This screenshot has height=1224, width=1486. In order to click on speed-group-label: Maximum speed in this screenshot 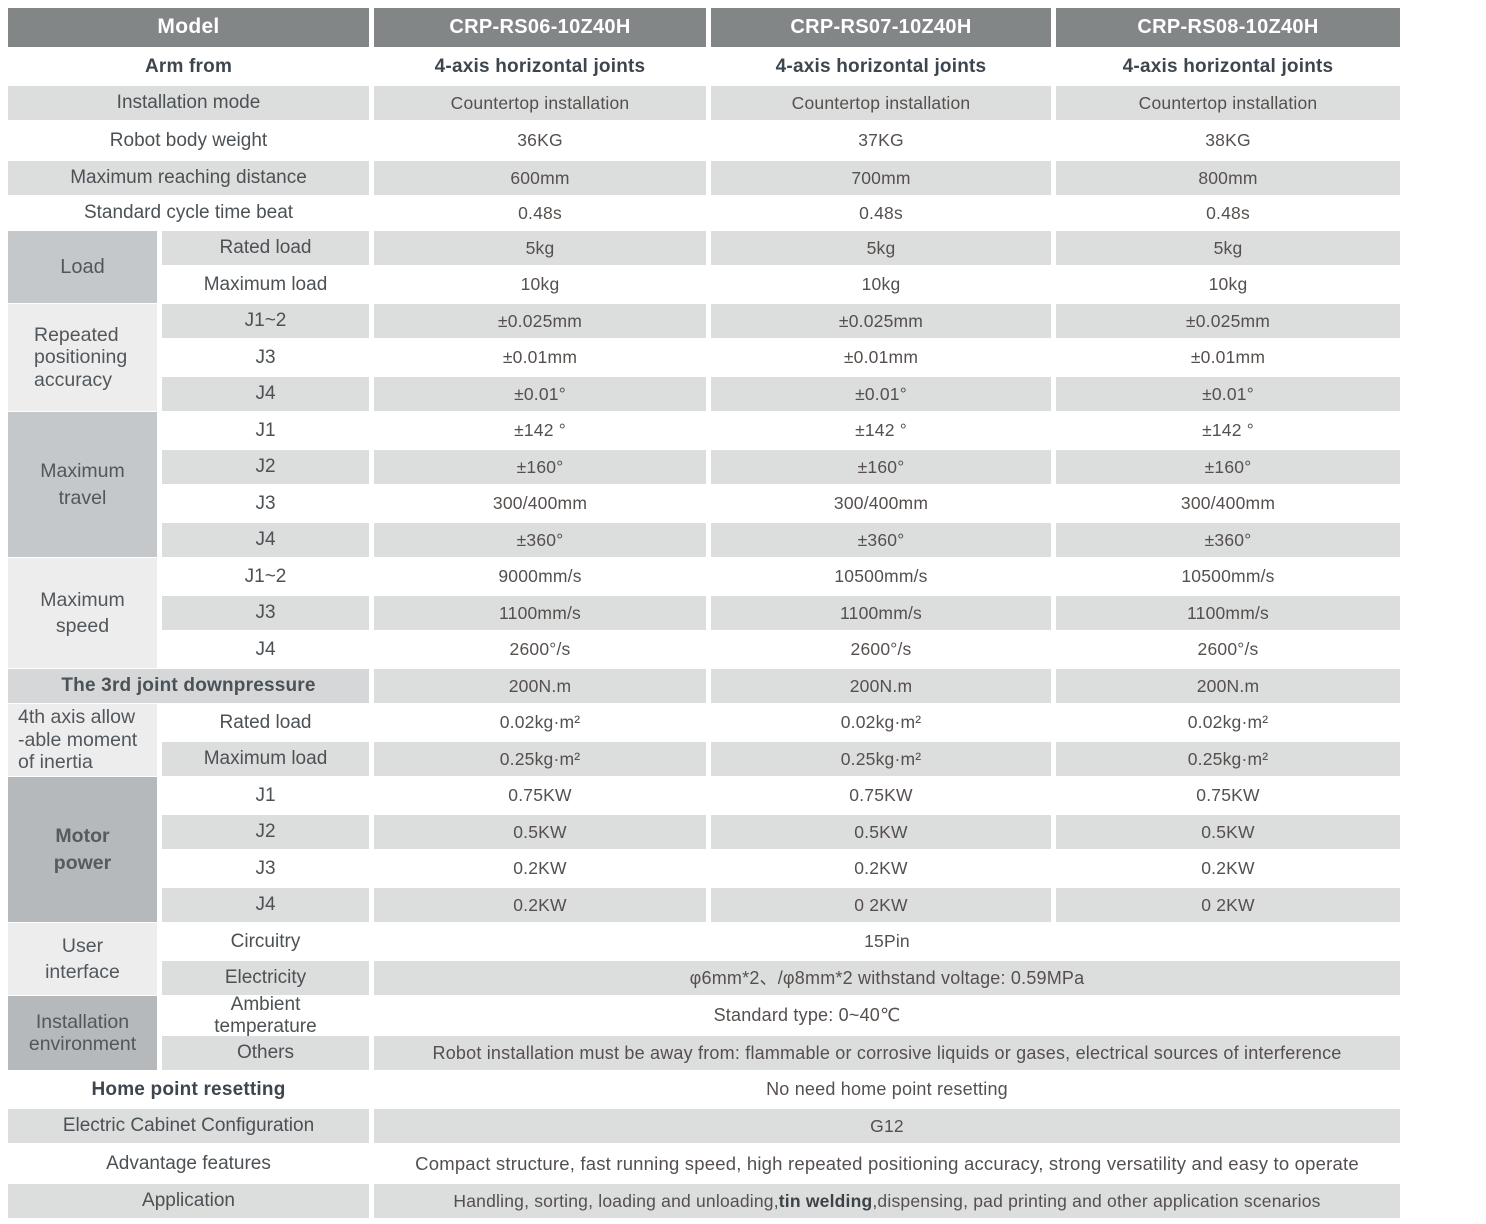, I will do `click(82, 613)`.